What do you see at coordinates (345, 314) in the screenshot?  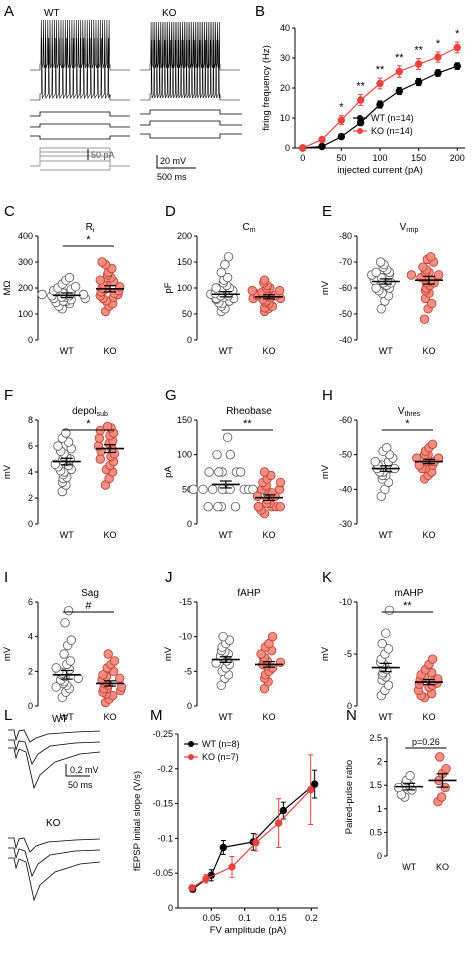 I see `y-tick-label: -50` at bounding box center [345, 314].